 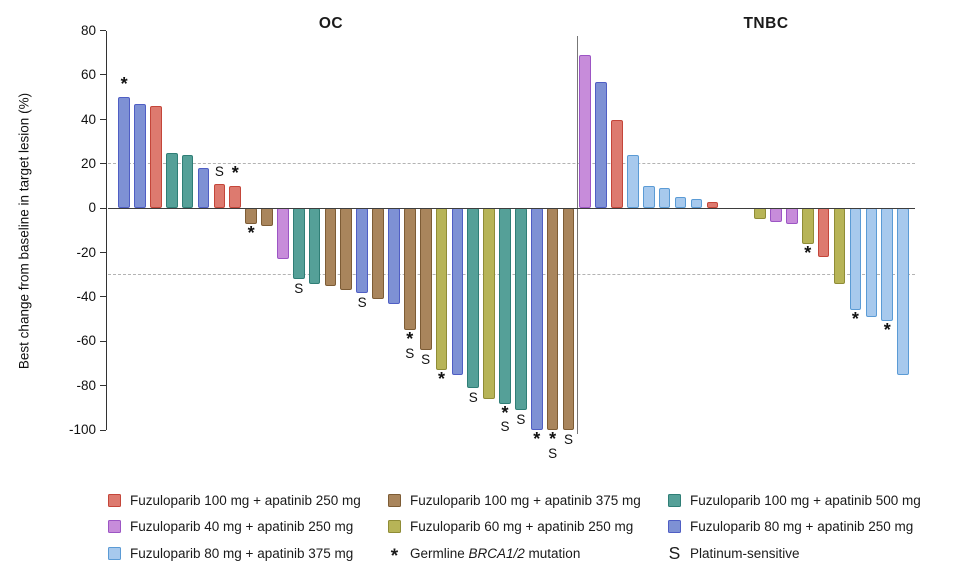 What do you see at coordinates (805, 500) in the screenshot?
I see `legend-label: Fuzuloparib 100 mg + apatinib 500 mg` at bounding box center [805, 500].